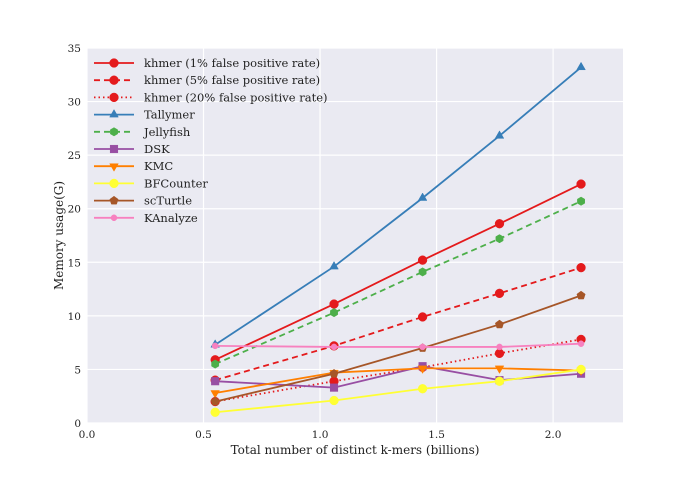 The height and width of the screenshot is (485, 692). I want to click on y-tick-label: 30, so click(74, 103).